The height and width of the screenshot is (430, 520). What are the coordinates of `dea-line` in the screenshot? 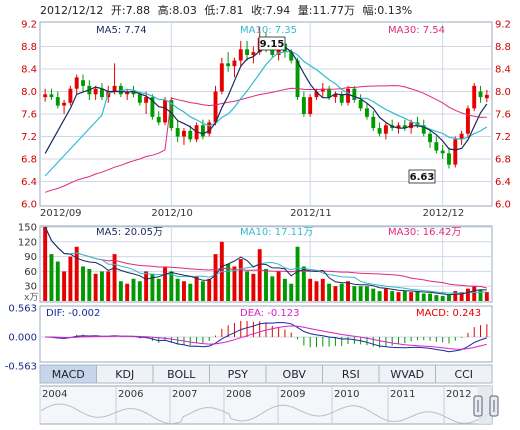 It's located at (266, 337).